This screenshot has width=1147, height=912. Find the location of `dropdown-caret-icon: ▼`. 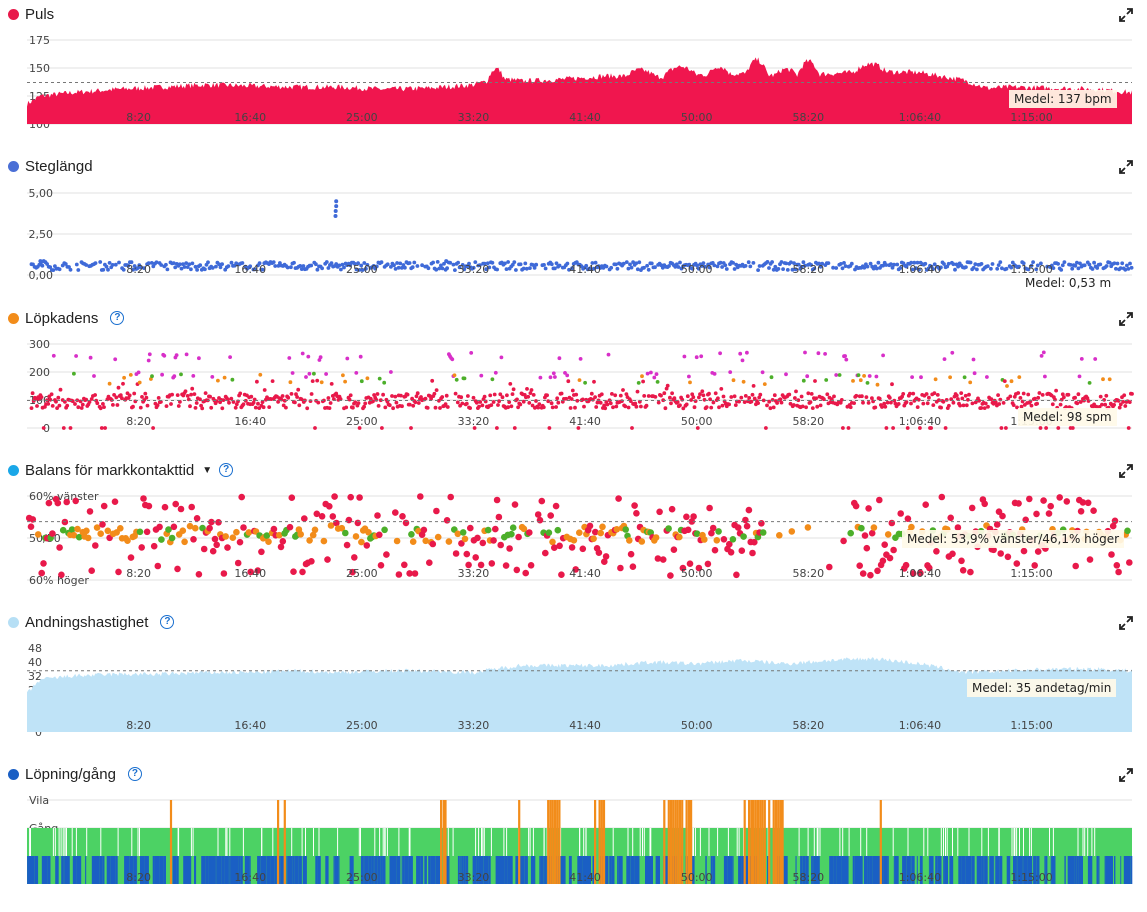

dropdown-caret-icon: ▼ is located at coordinates (207, 470).